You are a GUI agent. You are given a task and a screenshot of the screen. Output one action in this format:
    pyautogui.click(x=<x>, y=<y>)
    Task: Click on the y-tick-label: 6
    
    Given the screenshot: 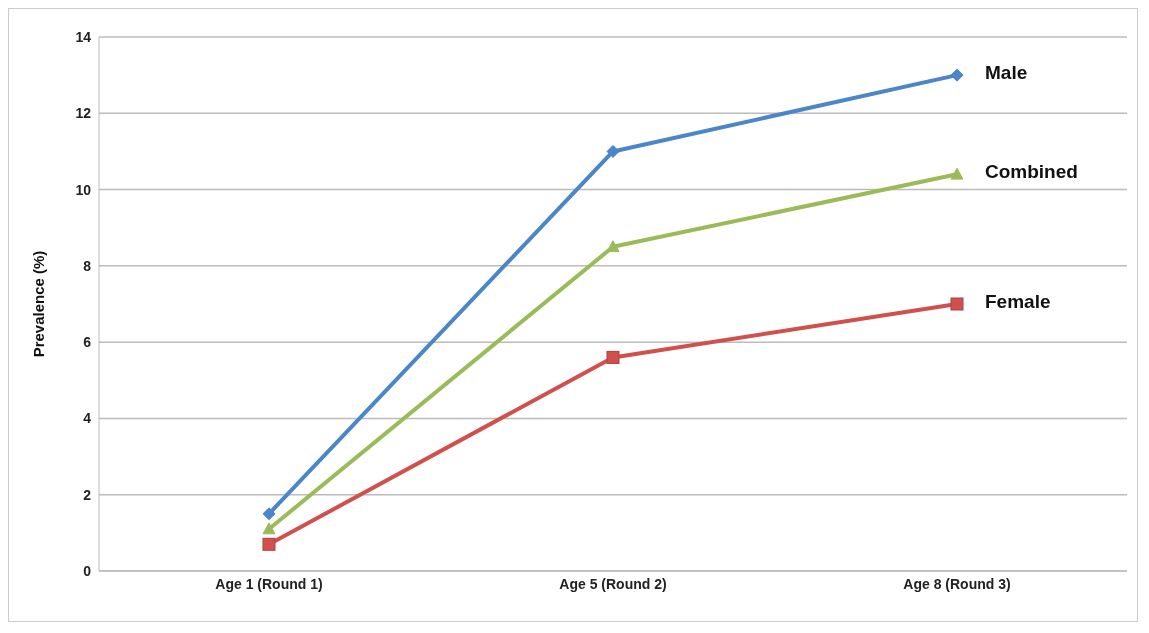 What is the action you would take?
    pyautogui.click(x=87, y=342)
    